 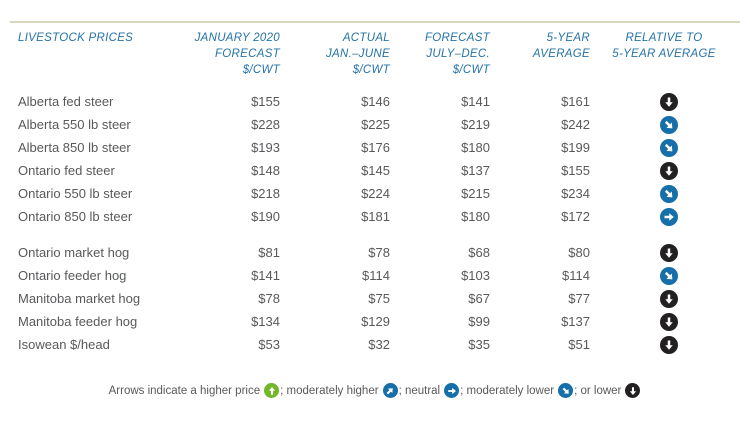 I want to click on forecast-value: $219, so click(x=475, y=124).